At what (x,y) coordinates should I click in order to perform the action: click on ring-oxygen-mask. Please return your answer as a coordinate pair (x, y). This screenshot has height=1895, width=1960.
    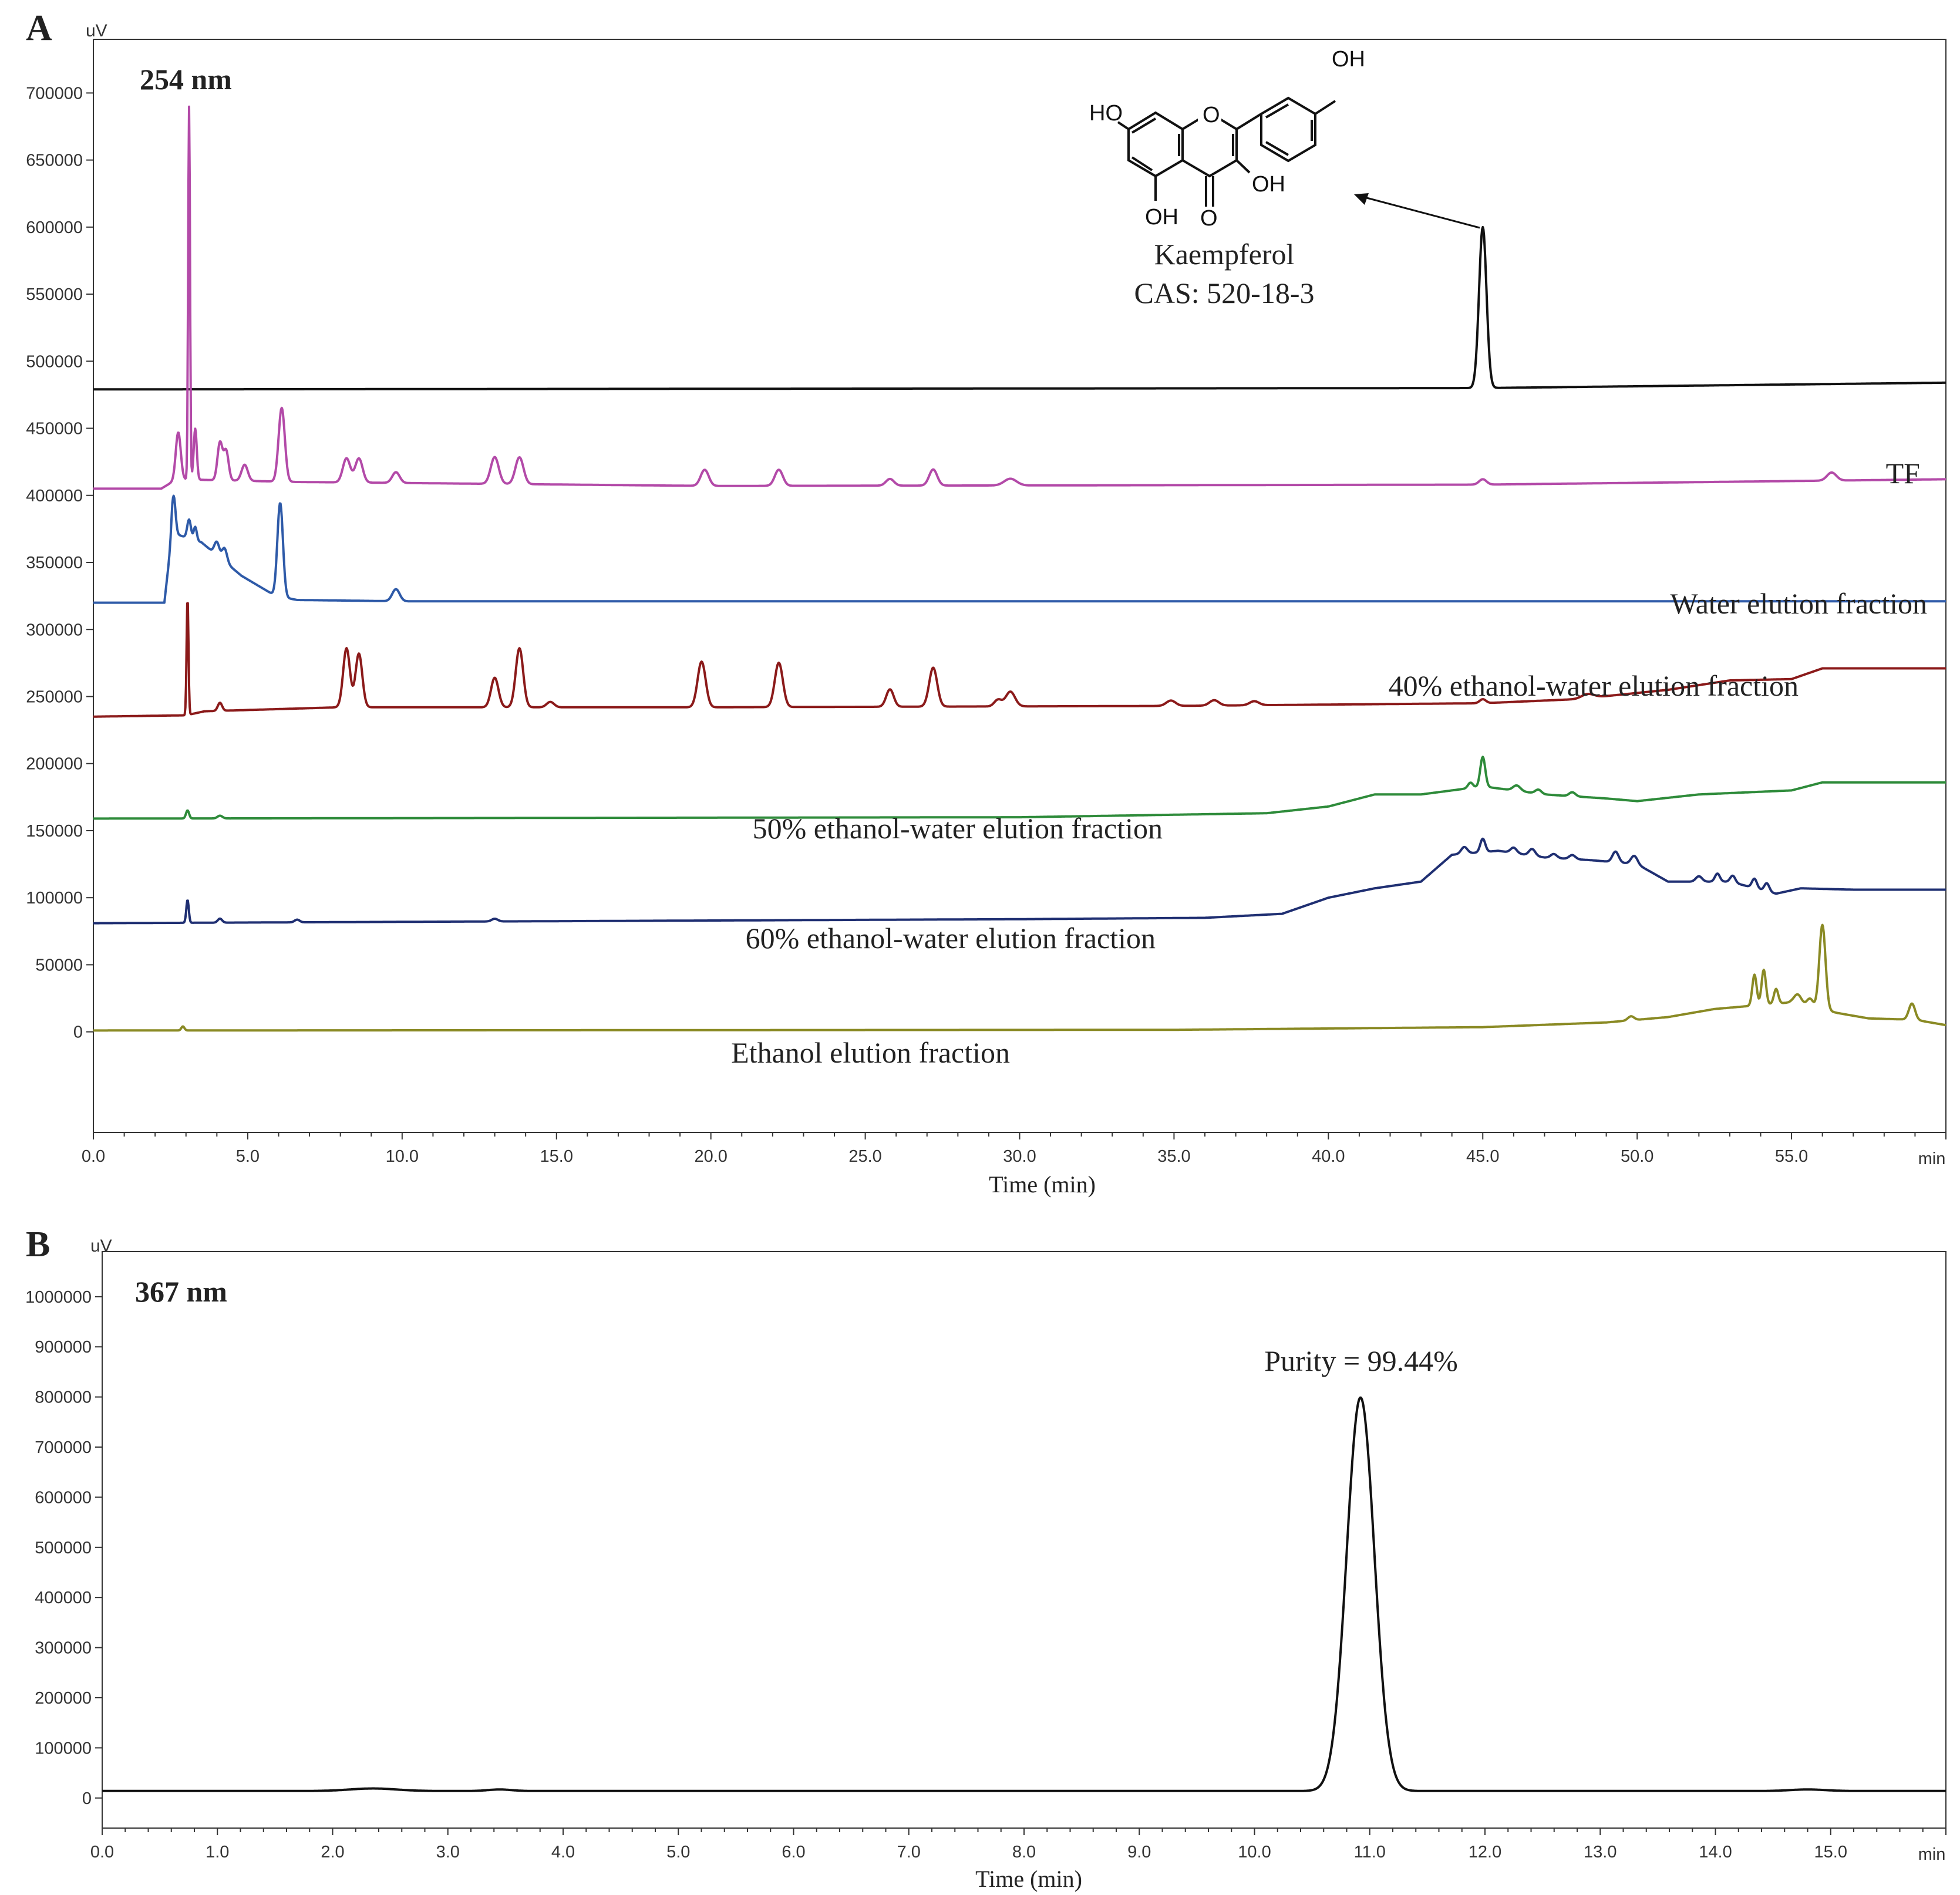
    Looking at the image, I should click on (1209, 113).